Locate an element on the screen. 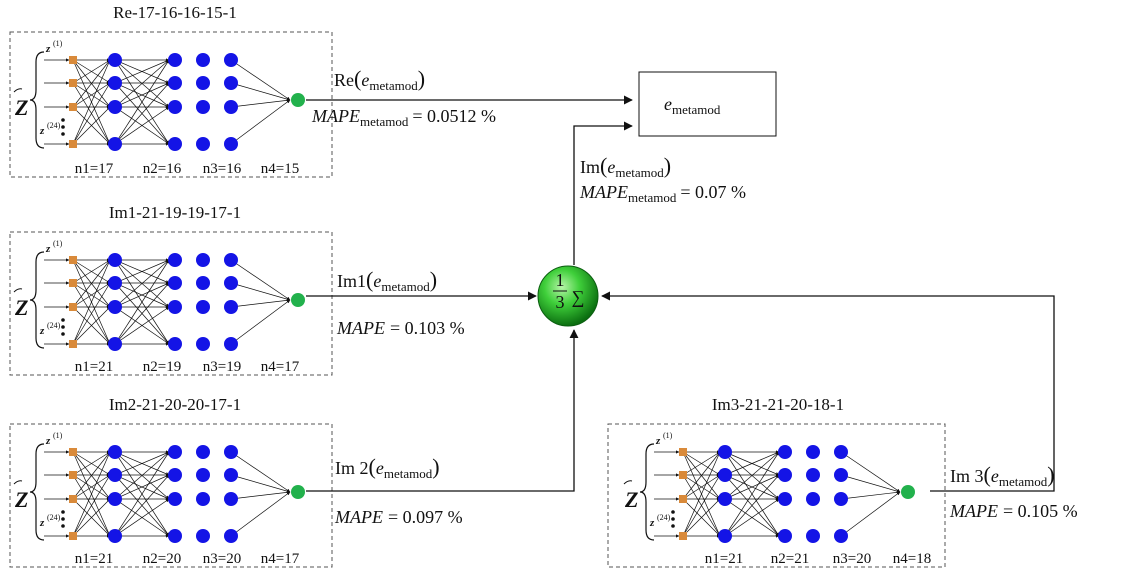  im1-output-label: Im1(emetamod) MAPE = 0.103 % is located at coordinates (400, 302).